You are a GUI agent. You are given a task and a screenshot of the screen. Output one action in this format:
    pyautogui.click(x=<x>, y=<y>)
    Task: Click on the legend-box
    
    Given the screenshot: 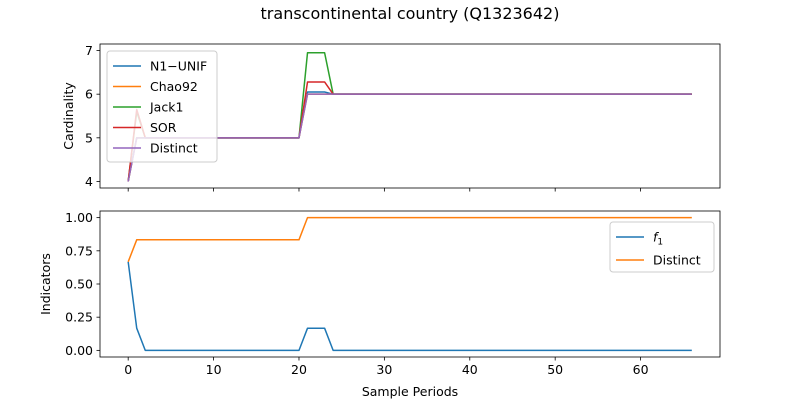 What is the action you would take?
    pyautogui.click(x=162, y=106)
    